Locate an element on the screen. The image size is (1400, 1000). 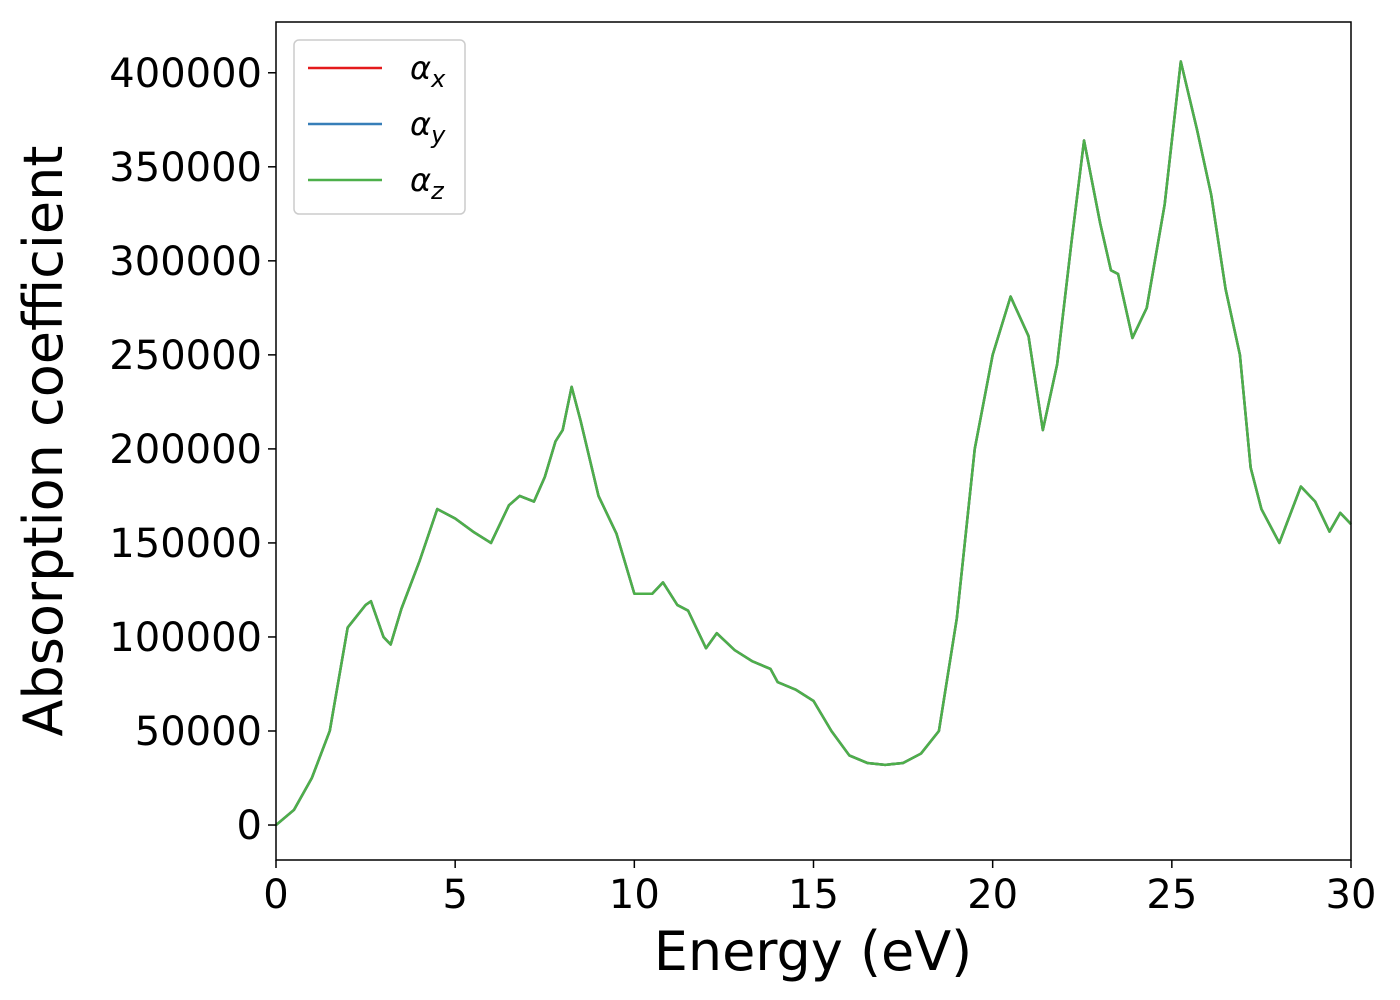
legend: αx αy αz is located at coordinates (379, 127).